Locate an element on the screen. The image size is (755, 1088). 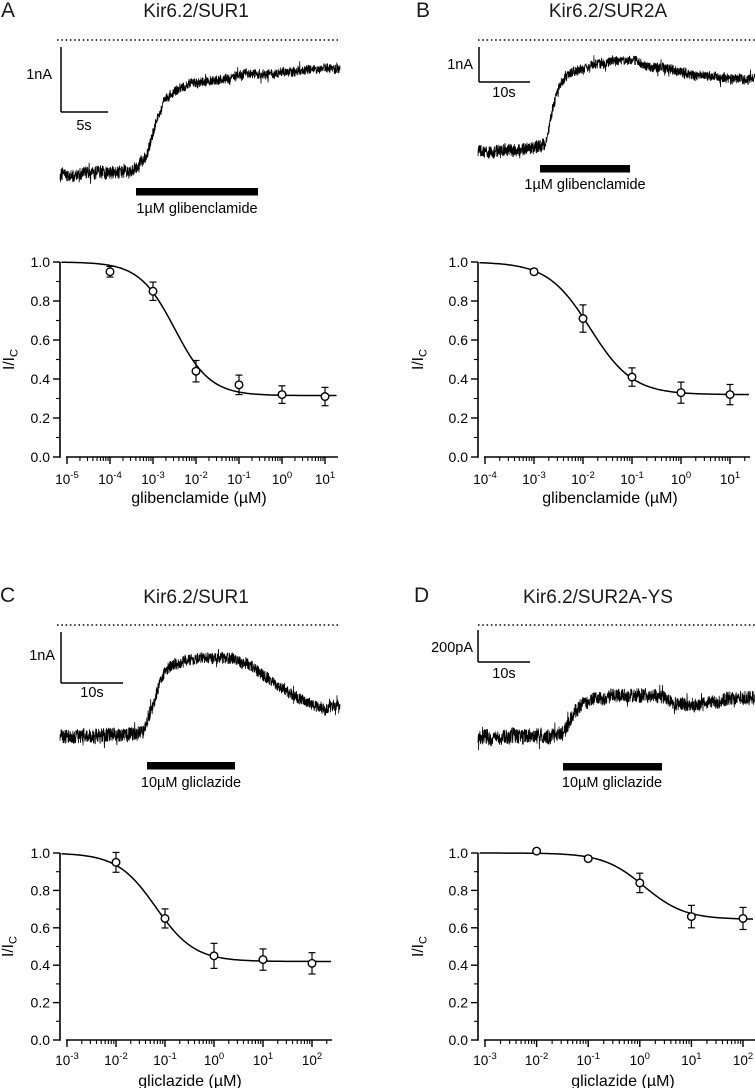
panel-title-b: Kir6.2/SUR2A is located at coordinates (608, 11).